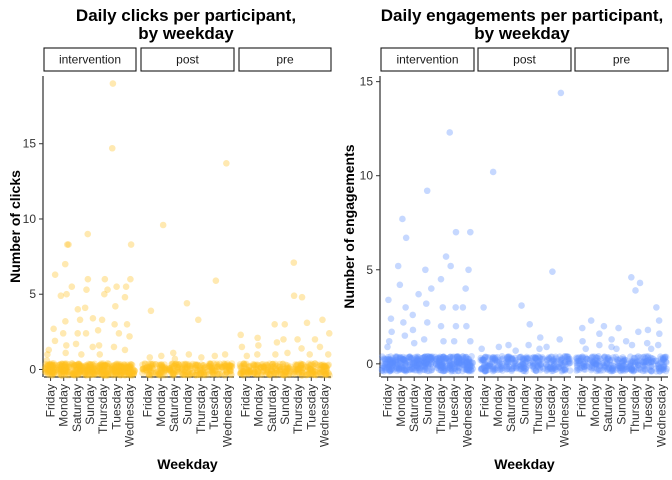 The image size is (672, 480). Describe the element at coordinates (622, 60) in the screenshot. I see `facet-strip-label: pre` at that location.